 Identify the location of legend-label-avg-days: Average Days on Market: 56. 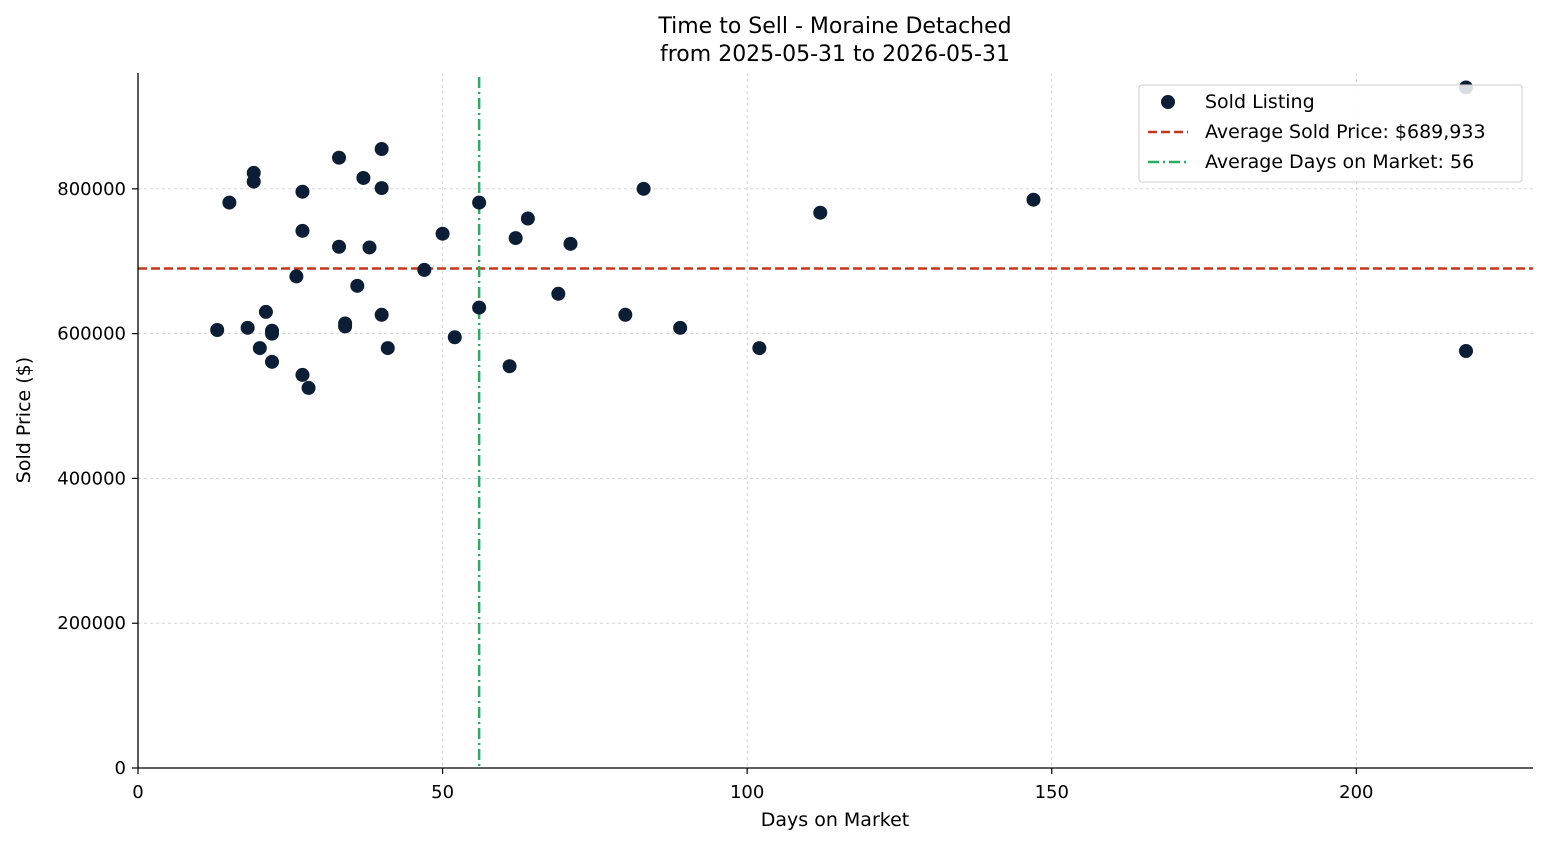
(1339, 162).